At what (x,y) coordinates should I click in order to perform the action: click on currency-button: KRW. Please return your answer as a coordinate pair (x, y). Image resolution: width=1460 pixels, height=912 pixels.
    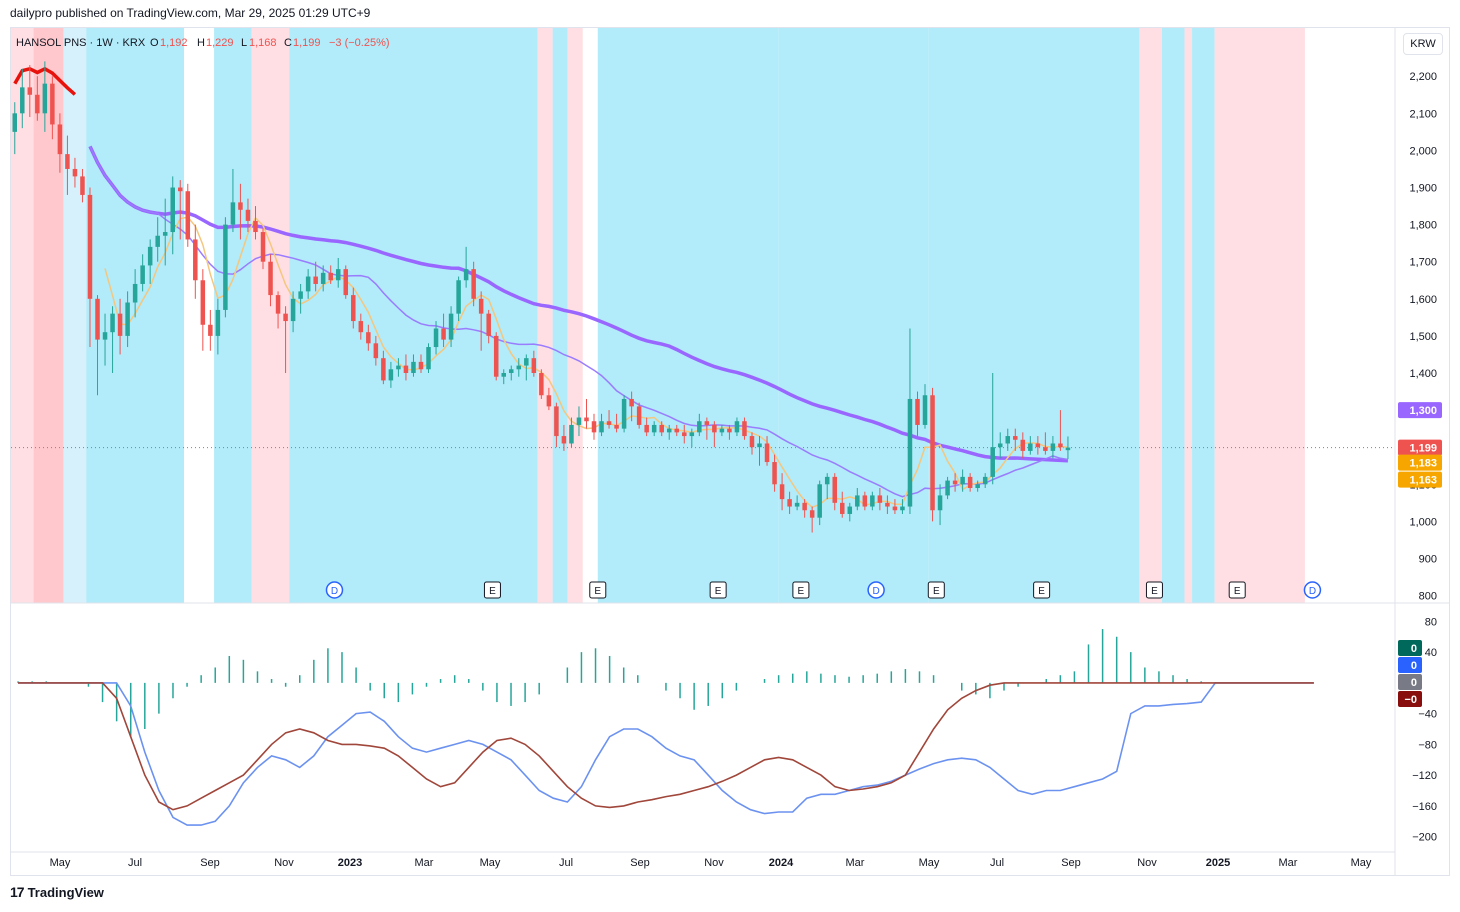
    Looking at the image, I should click on (1423, 44).